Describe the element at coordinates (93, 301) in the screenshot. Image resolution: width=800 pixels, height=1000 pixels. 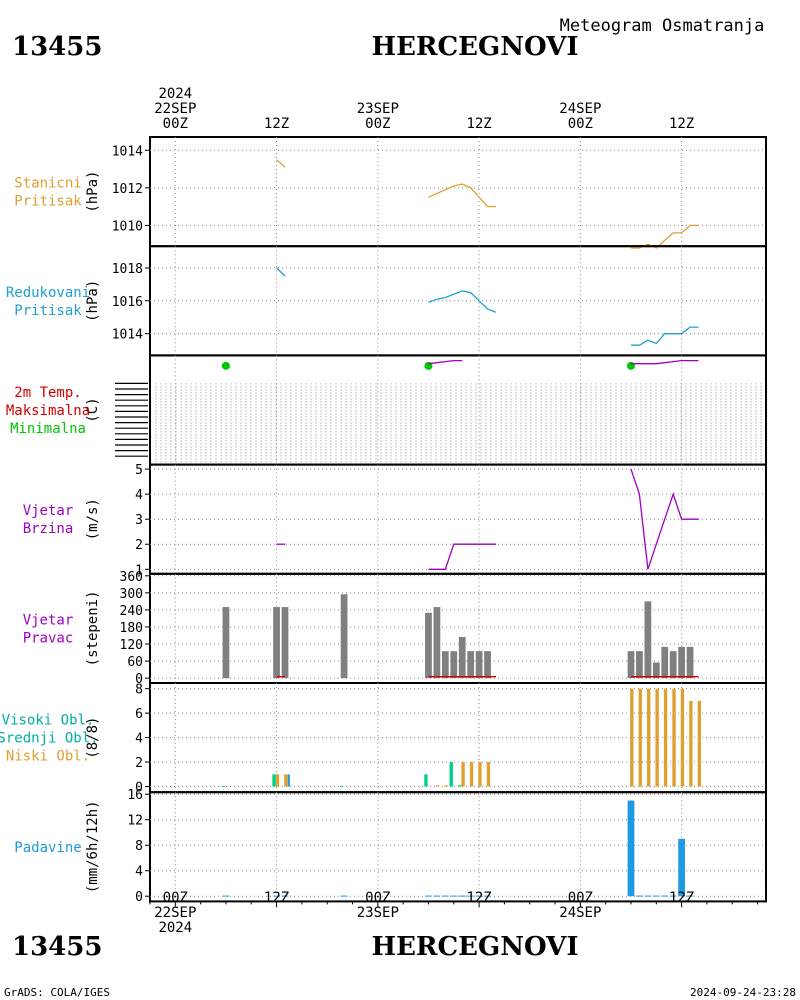
I see `panel-unit-label: (hPa)` at that location.